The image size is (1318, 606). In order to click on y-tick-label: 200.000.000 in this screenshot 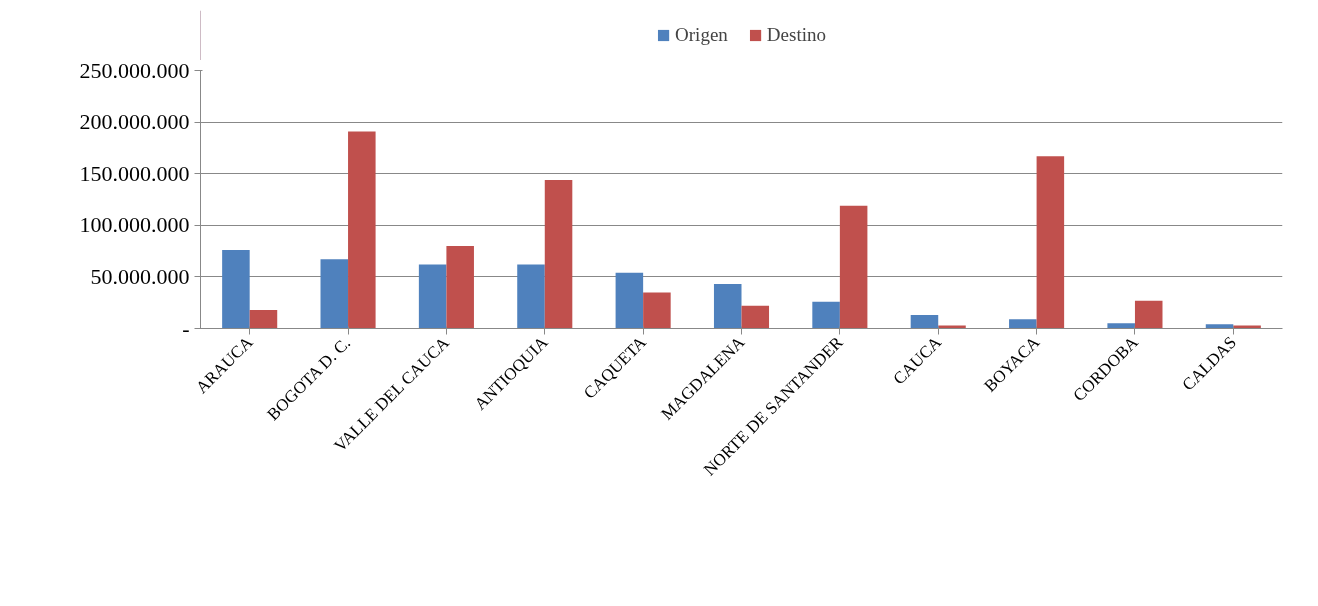, I will do `click(134, 122)`.